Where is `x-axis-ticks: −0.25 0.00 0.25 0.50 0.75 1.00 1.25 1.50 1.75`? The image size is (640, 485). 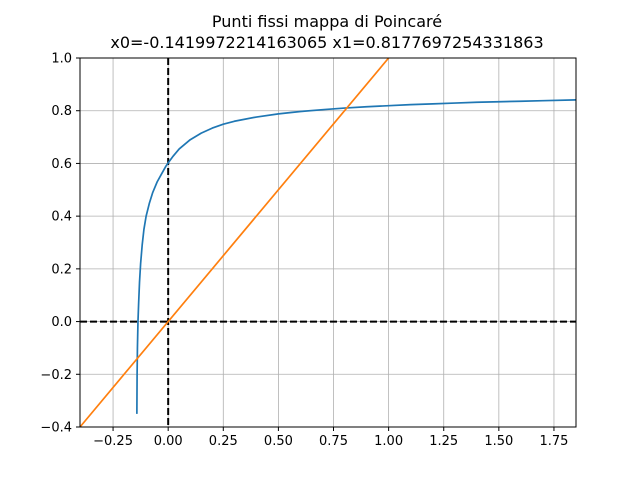
x-axis-ticks: −0.25 0.00 0.25 0.50 0.75 1.00 1.25 1.50 1.75 is located at coordinates (330, 438).